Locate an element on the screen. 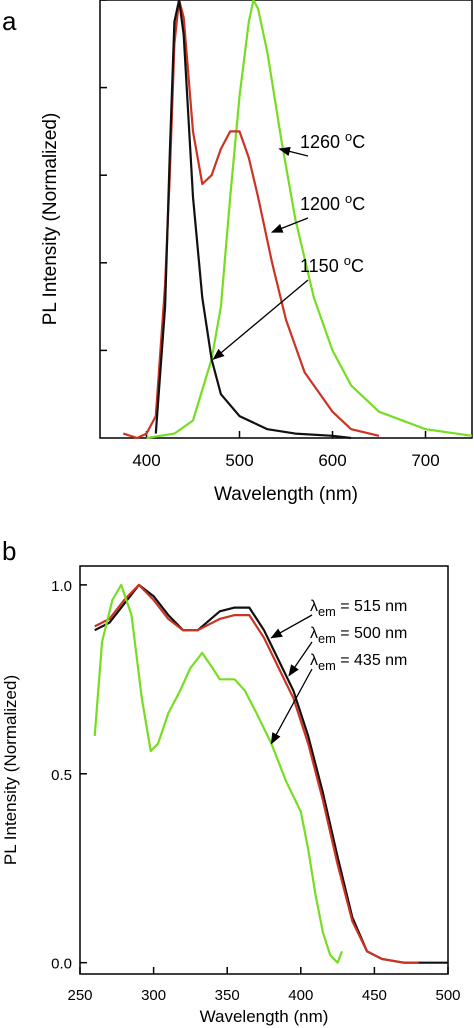 The image size is (474, 1028). x-tick-label: 350 is located at coordinates (227, 995).